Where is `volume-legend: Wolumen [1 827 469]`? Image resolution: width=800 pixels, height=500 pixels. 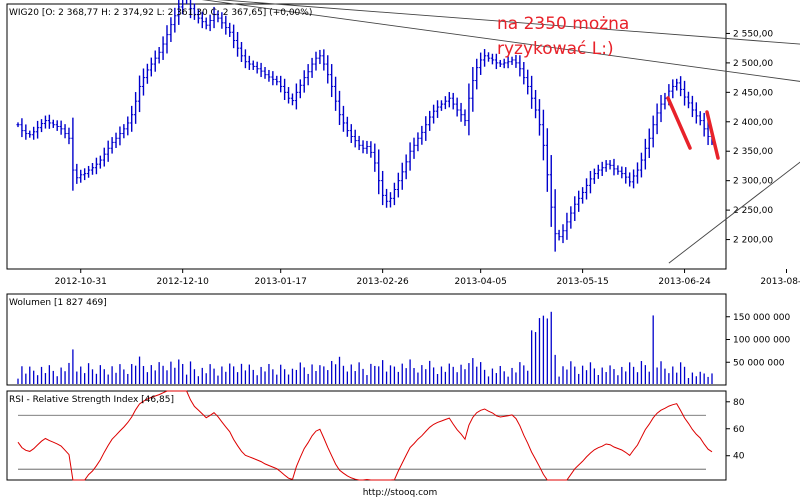
volume-legend: Wolumen [1 827 469] is located at coordinates (58, 303).